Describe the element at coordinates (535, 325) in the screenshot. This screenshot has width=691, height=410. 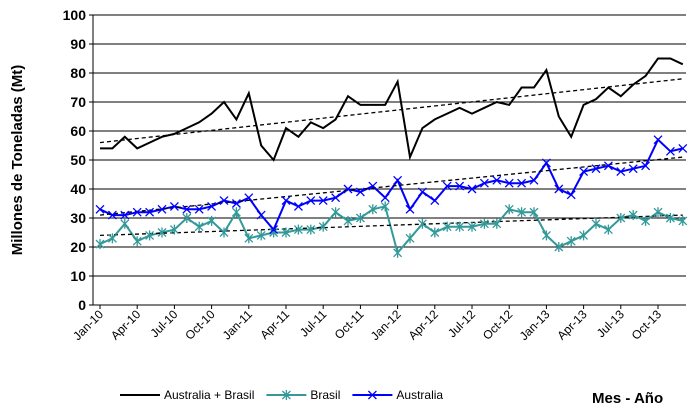
I see `x-tick-label: Jan-13` at that location.